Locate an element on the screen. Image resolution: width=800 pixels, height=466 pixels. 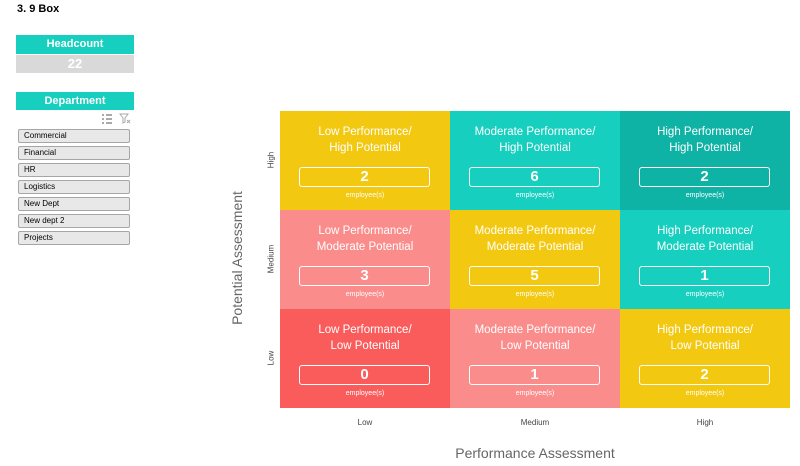
box-label: Low Performance/ Low Potential is located at coordinates (365, 338).